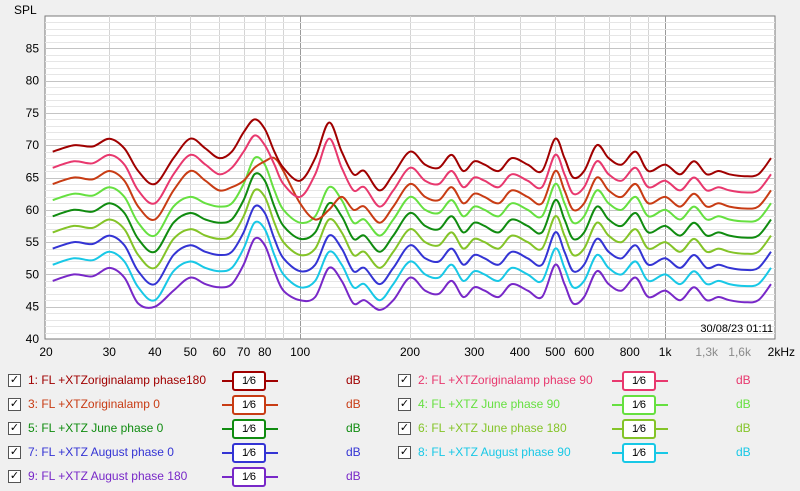  What do you see at coordinates (192, 429) in the screenshot?
I see `legend-item-5: ✓ 5: FL +XTZ June phase 0 1⁄6 dB` at bounding box center [192, 429].